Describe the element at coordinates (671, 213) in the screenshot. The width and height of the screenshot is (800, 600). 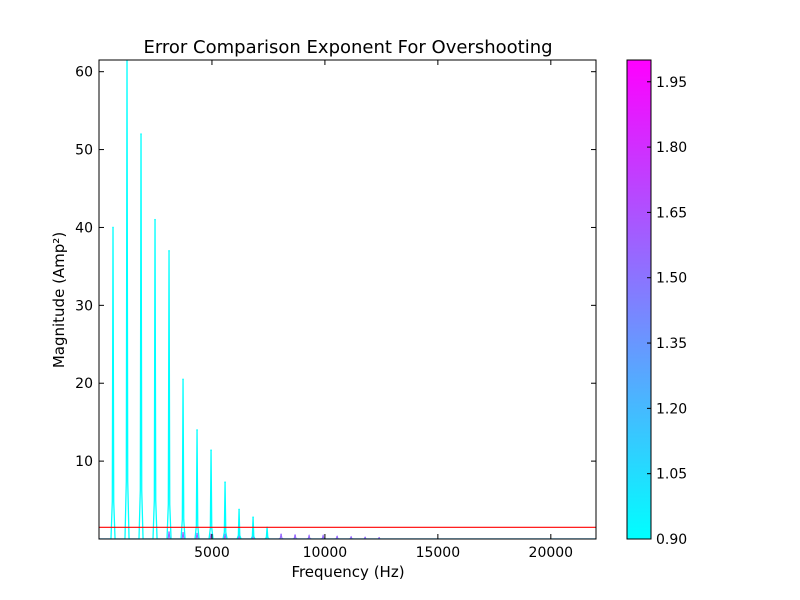
I see `colorbar-tick-label: 1.65` at that location.